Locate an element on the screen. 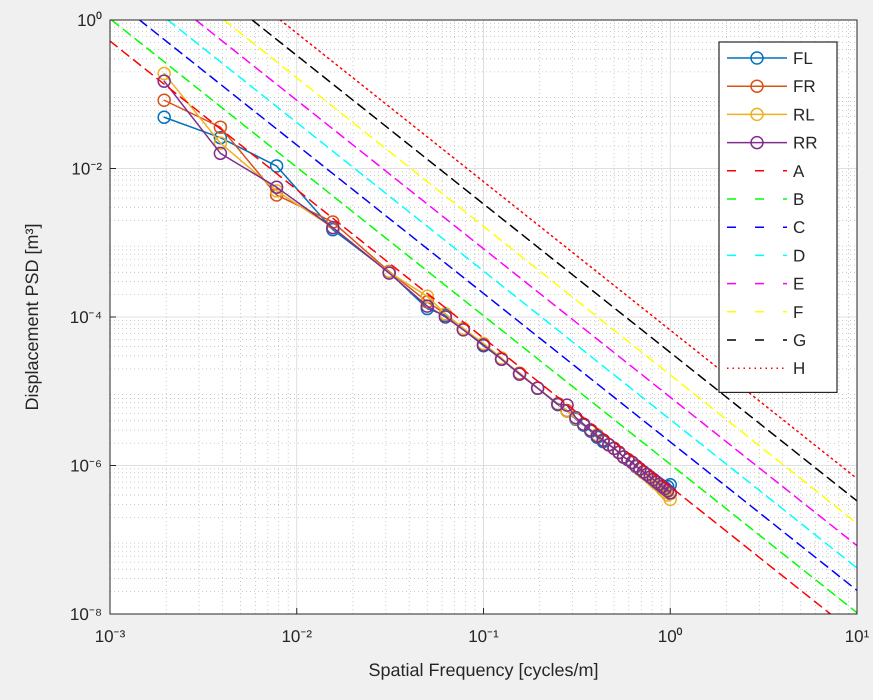 The height and width of the screenshot is (700, 873). y-tick-label: 10⁰ is located at coordinates (89, 20).